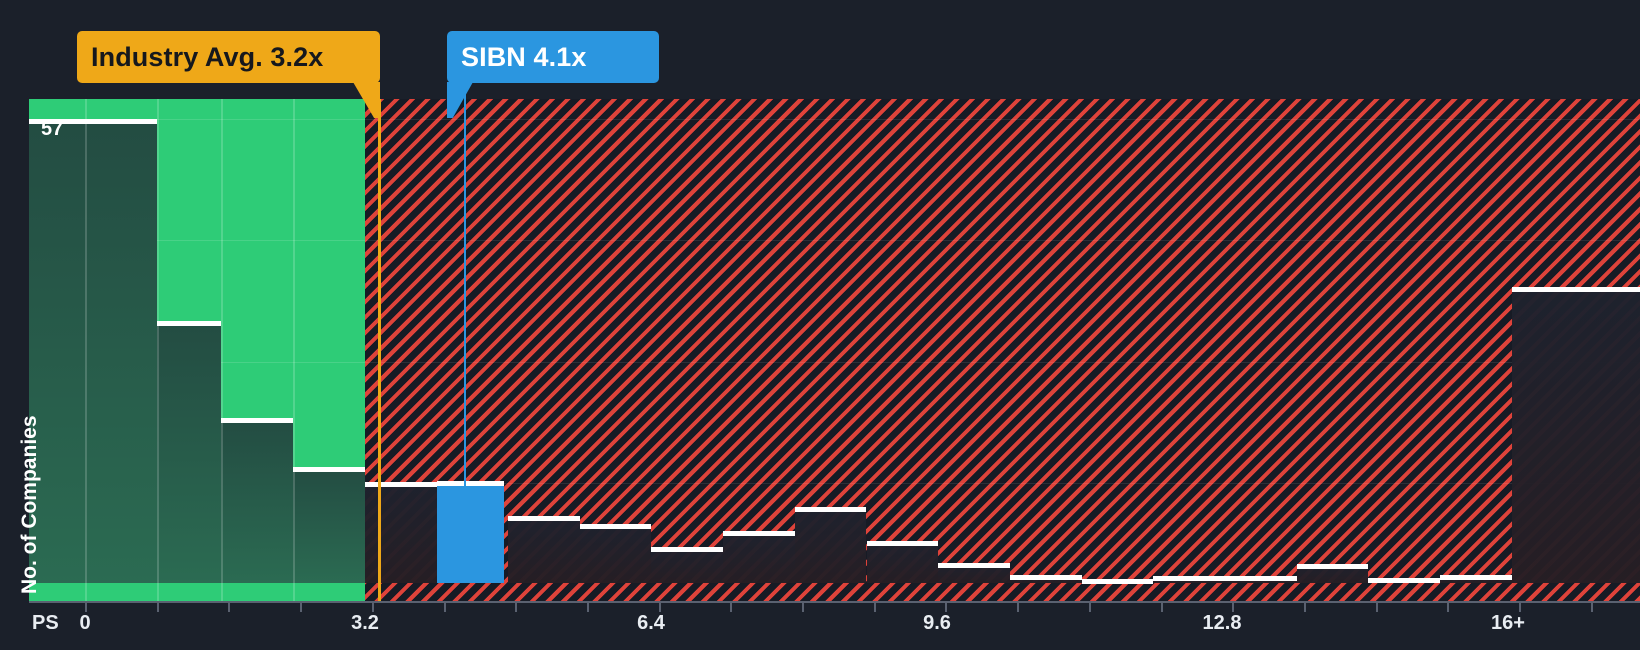  Describe the element at coordinates (85, 623) in the screenshot. I see `x-axis-label-0: 0` at that location.